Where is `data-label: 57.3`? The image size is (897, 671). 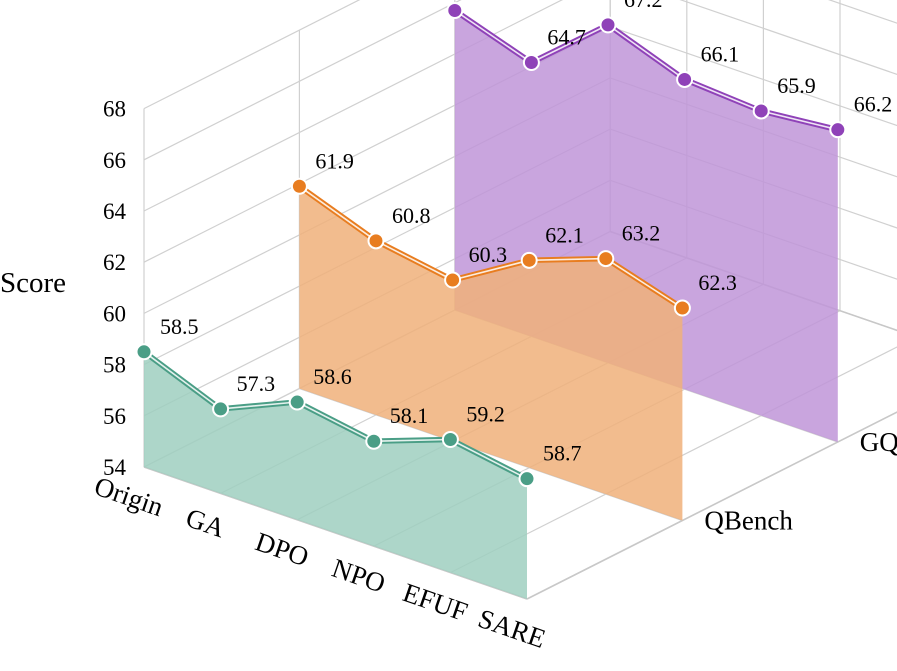 data-label: 57.3 is located at coordinates (256, 383).